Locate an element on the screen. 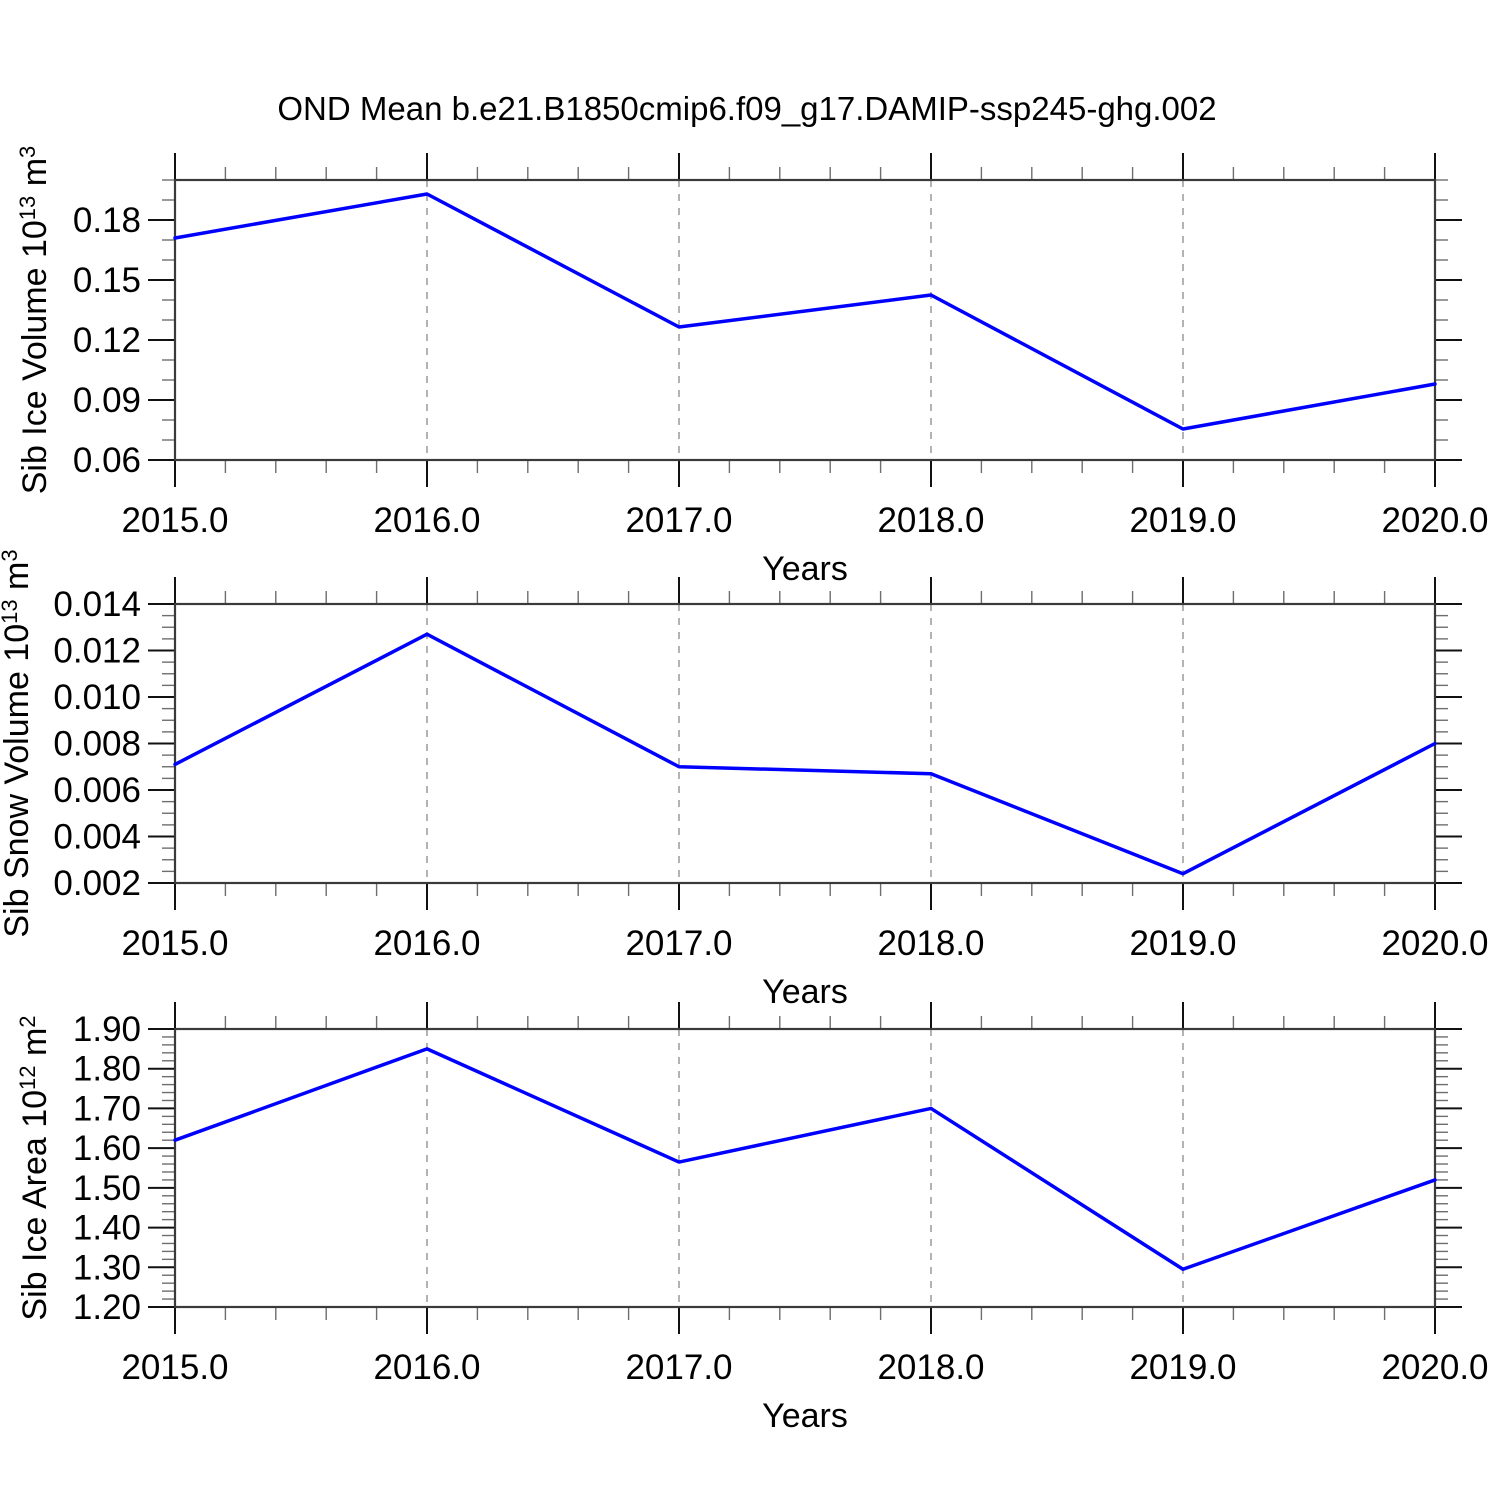 This screenshot has height=1500, width=1500. y-axis-title: Sib Snow Volume 1013 m3 is located at coordinates (18, 743).